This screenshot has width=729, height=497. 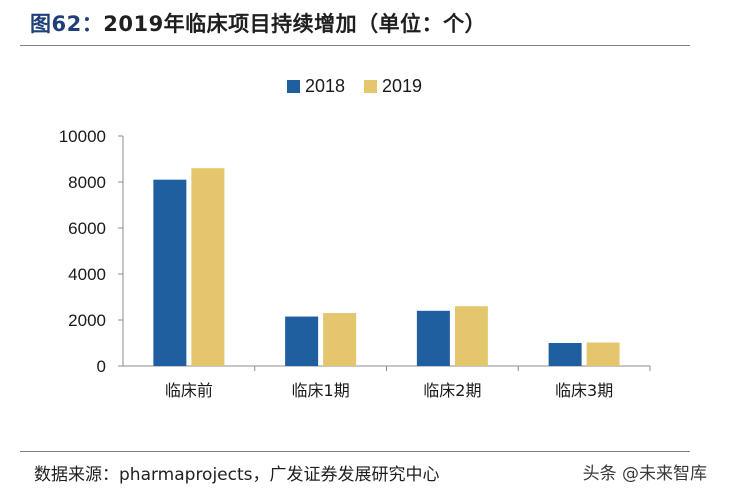 What do you see at coordinates (321, 390) in the screenshot?
I see `x-category-label: 临床1期` at bounding box center [321, 390].